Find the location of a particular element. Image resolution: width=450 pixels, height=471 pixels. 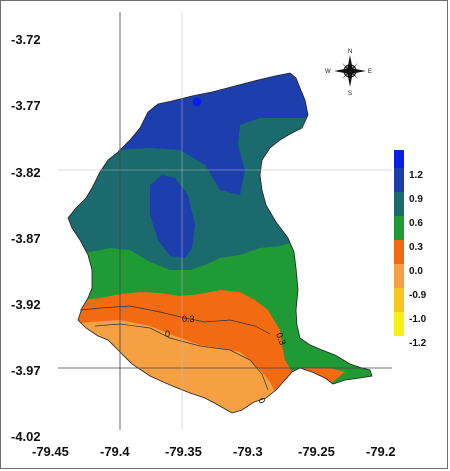

legend-label: 1.2 is located at coordinates (416, 175).